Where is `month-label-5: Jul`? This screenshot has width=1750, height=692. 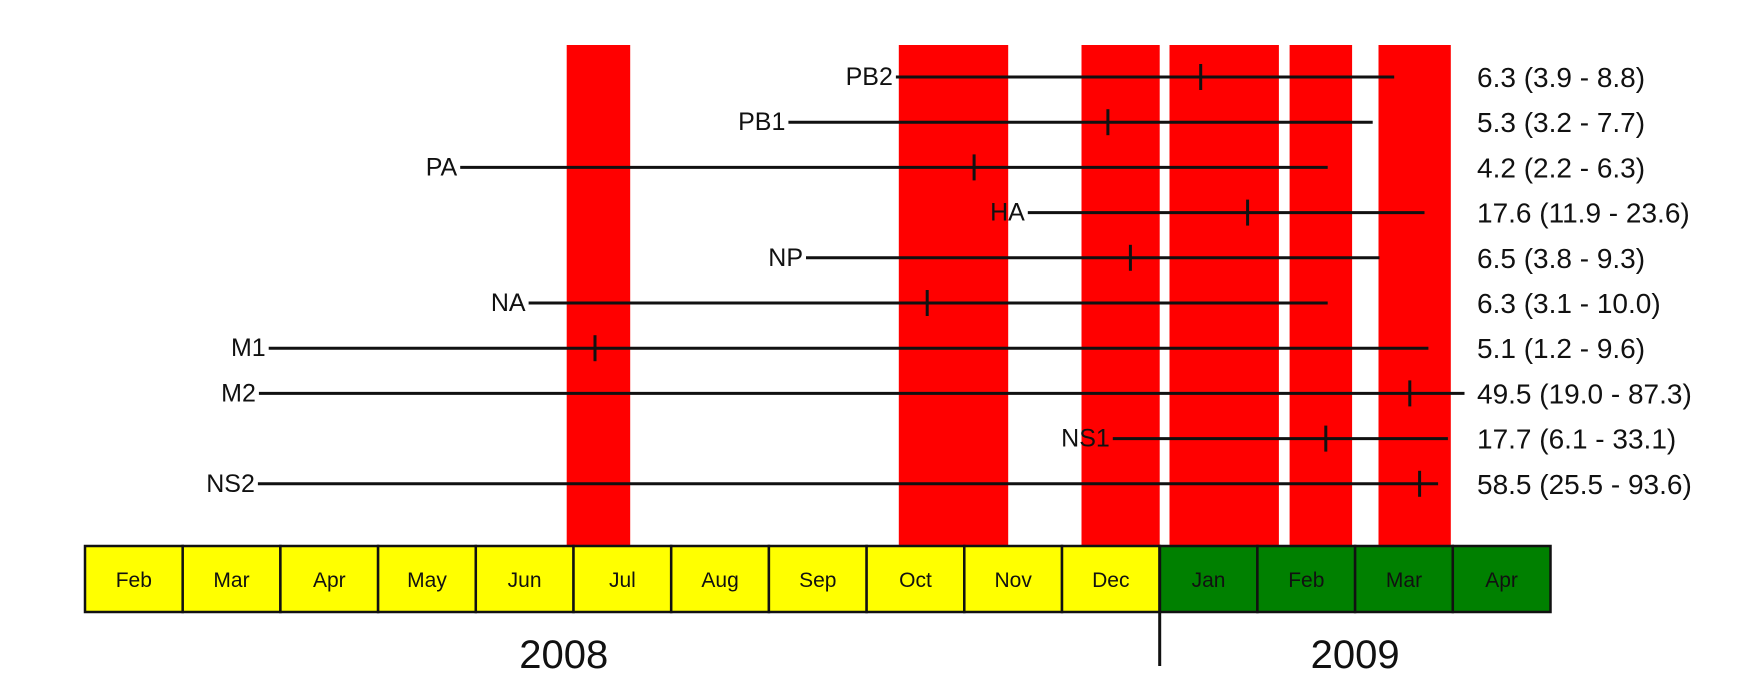
month-label-5: Jul is located at coordinates (622, 580).